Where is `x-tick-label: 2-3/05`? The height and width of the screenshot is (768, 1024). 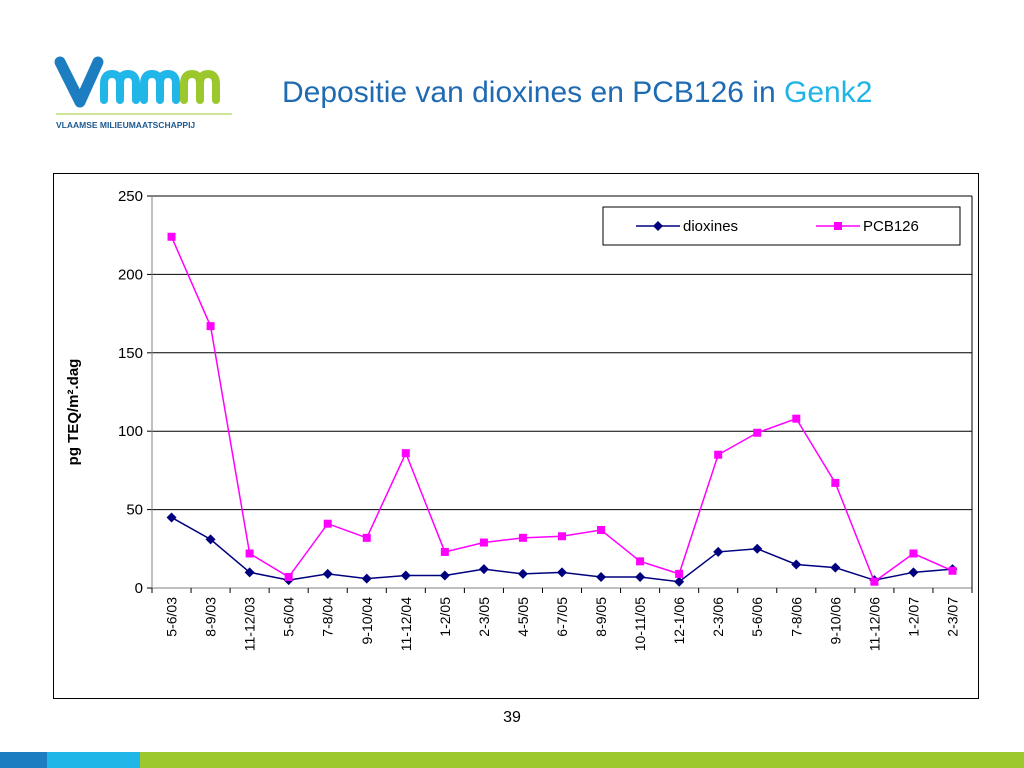 x-tick-label: 2-3/05 is located at coordinates (484, 617).